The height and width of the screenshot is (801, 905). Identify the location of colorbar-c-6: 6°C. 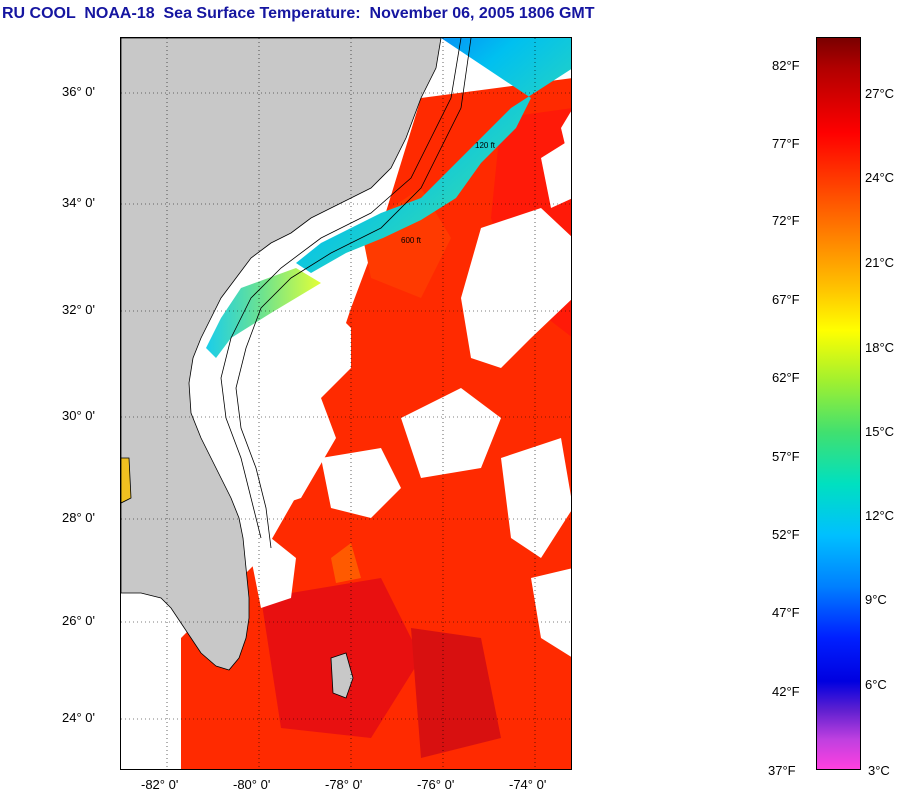
(876, 684).